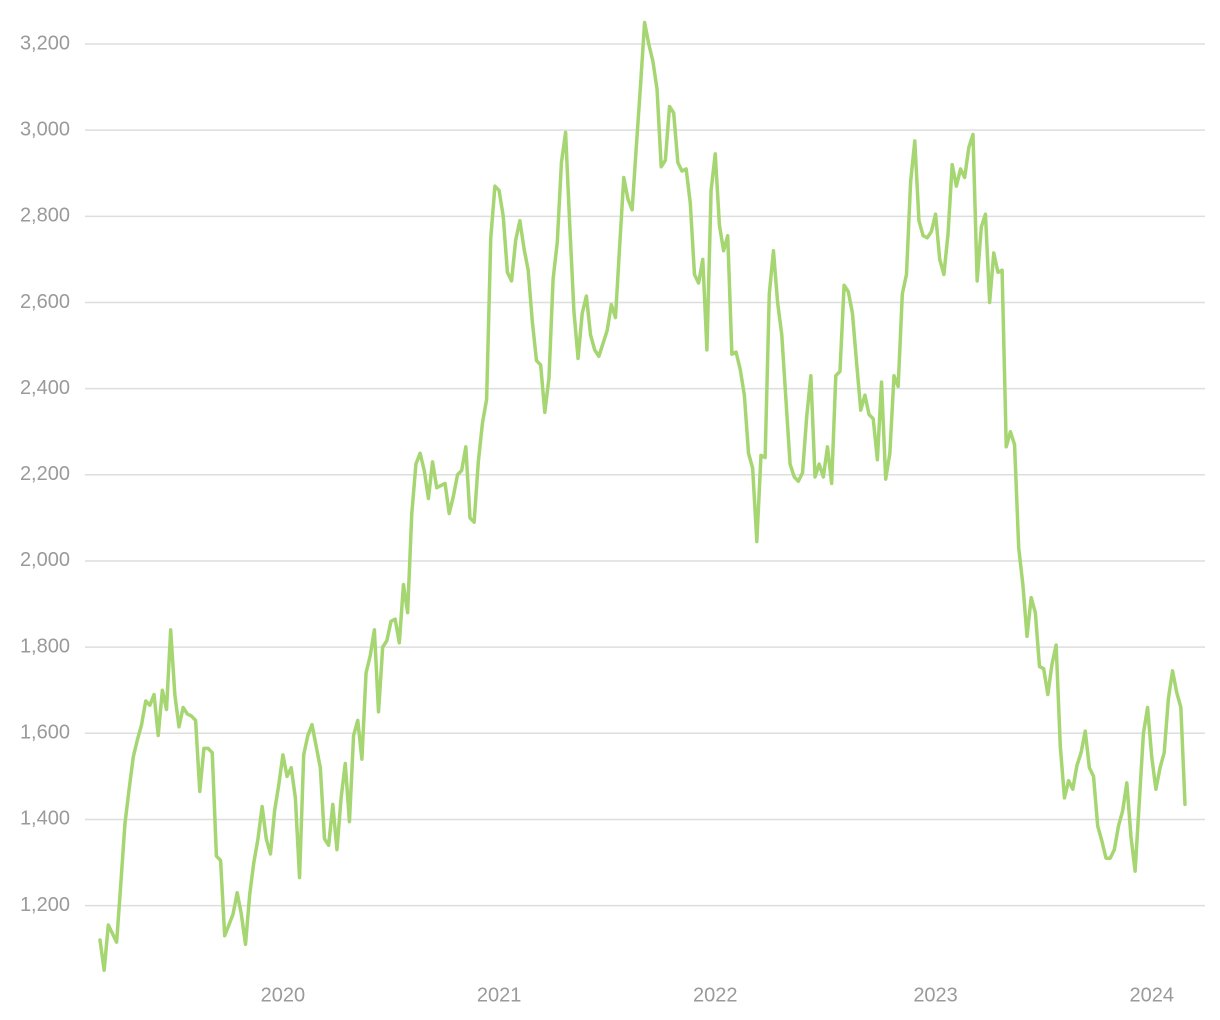 The width and height of the screenshot is (1220, 1020). Describe the element at coordinates (715, 995) in the screenshot. I see `x-tick-label: 2022` at that location.